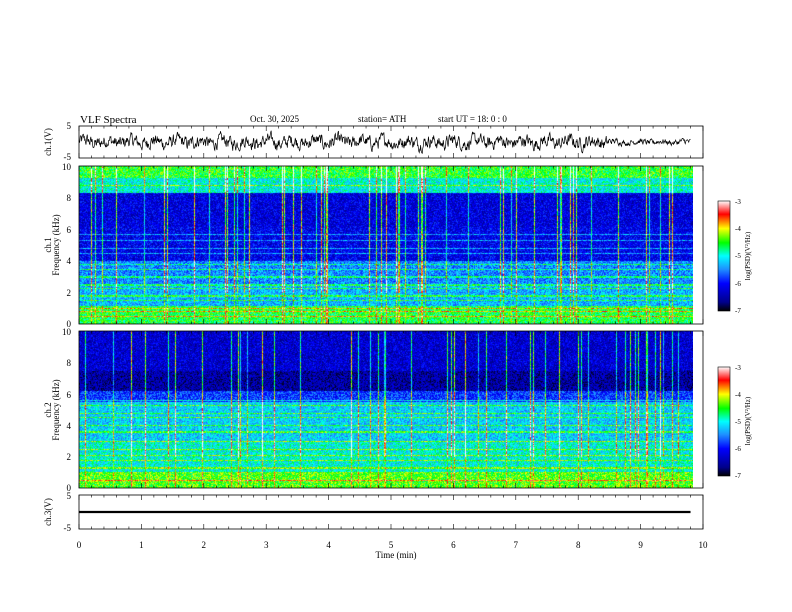 This screenshot has height=612, width=792. Describe the element at coordinates (69, 126) in the screenshot. I see `ch1-ytick: 5` at that location.